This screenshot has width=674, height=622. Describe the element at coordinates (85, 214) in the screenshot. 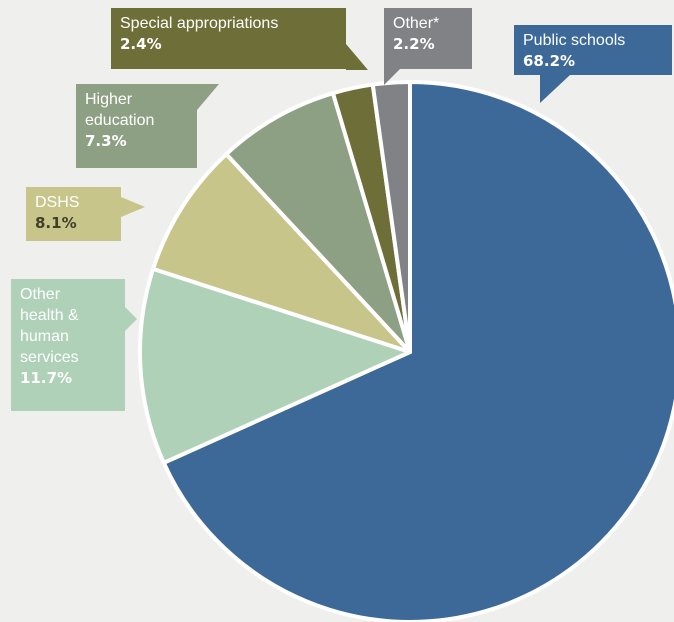

I see `callout-dshs: DSHS 8.1%` at that location.